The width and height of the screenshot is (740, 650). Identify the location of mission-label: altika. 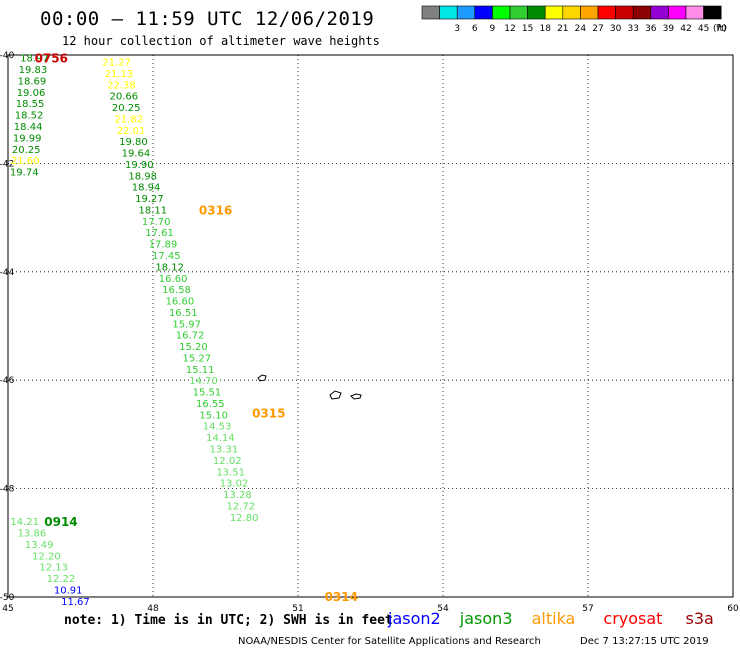
(554, 618).